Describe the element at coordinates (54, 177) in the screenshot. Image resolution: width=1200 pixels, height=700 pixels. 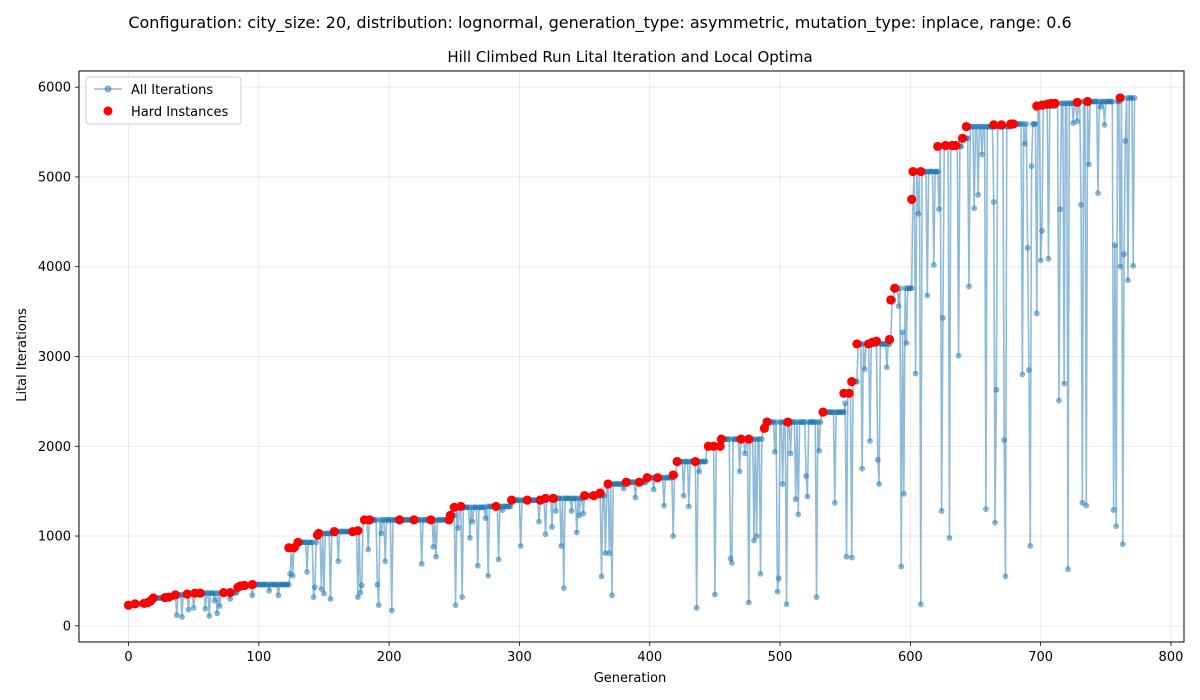
I see `y-tick-label: 5000` at that location.